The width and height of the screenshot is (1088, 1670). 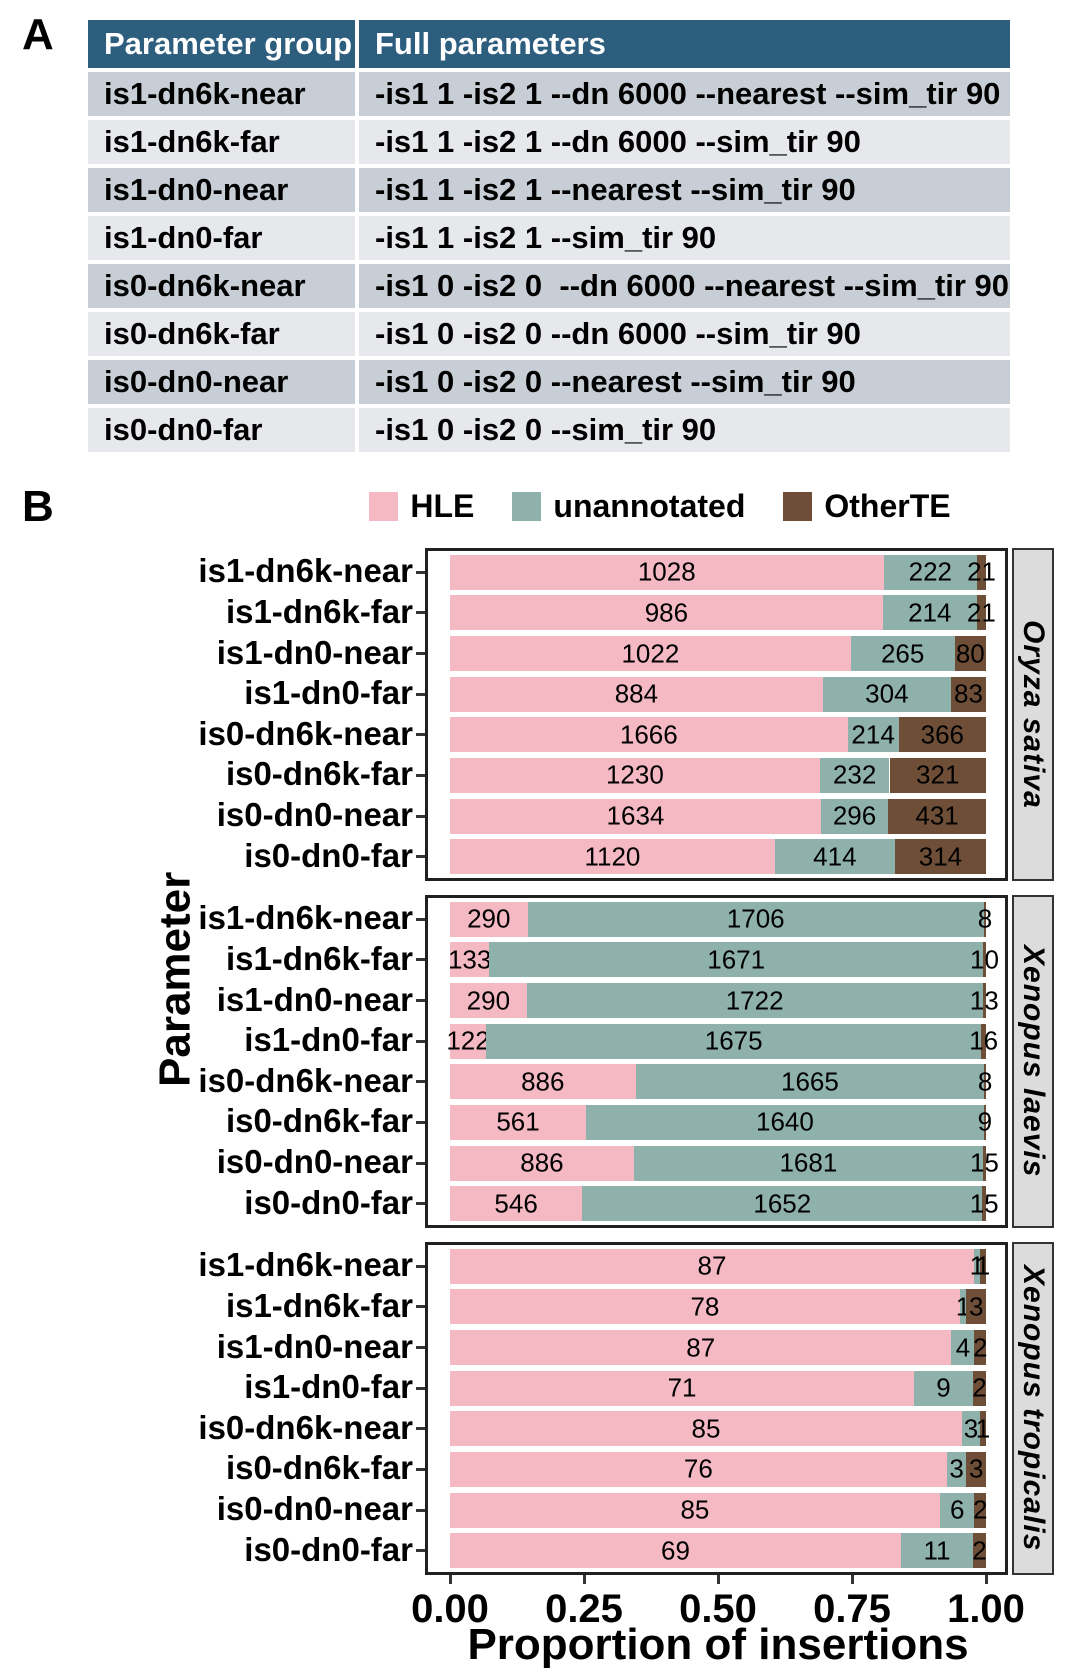 What do you see at coordinates (970, 1429) in the screenshot?
I see `bar-segment-unannotated: 3` at bounding box center [970, 1429].